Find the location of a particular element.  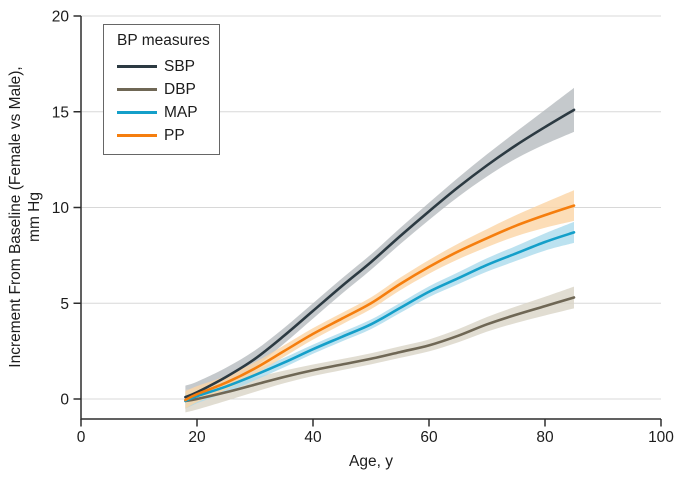

x-tick-label-60: 60 is located at coordinates (429, 437).